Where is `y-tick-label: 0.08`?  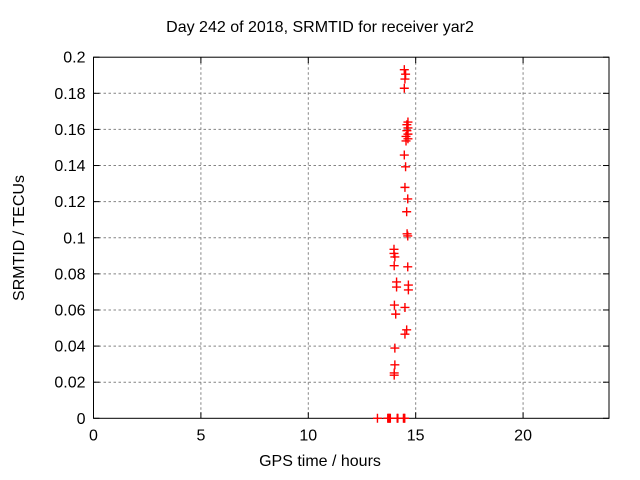 y-tick-label: 0.08 is located at coordinates (69, 274).